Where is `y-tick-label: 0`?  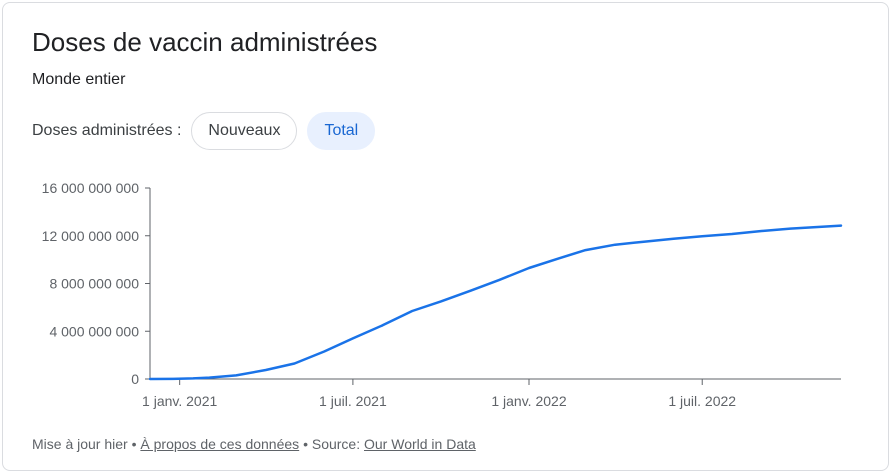 y-tick-label: 0 is located at coordinates (135, 379).